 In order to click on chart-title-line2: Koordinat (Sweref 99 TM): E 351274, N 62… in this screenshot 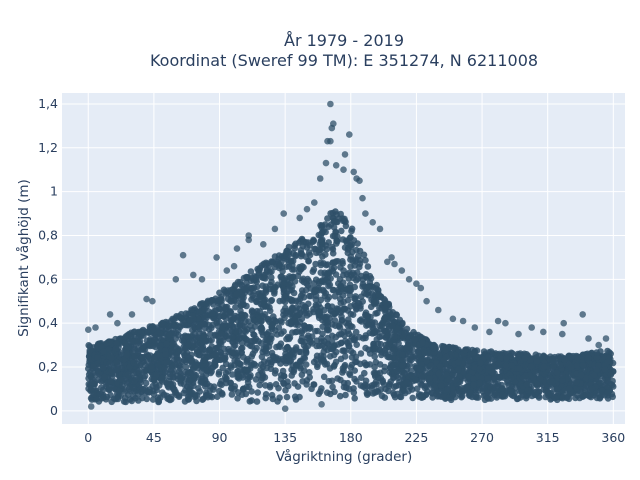, I will do `click(344, 60)`.